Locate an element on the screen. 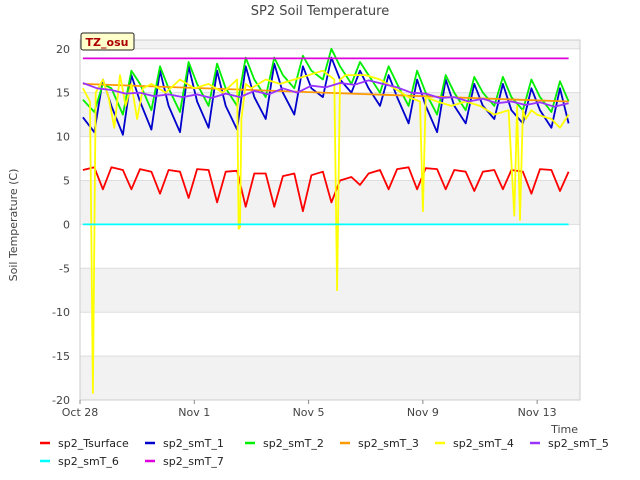 Image resolution: width=640 pixels, height=480 pixels. y-tick-label: 5 is located at coordinates (66, 180).